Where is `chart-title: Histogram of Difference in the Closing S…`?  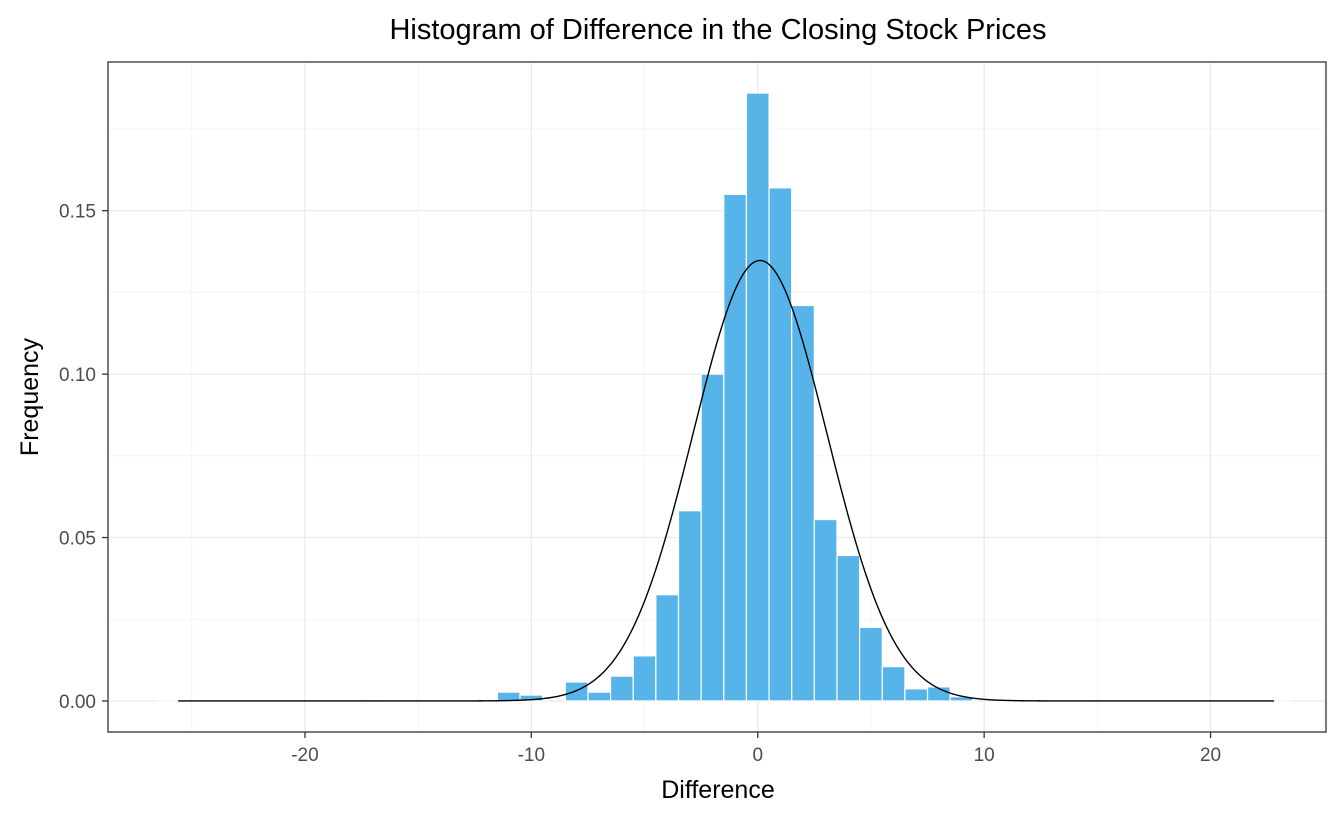 chart-title: Histogram of Difference in the Closing S… is located at coordinates (717, 30).